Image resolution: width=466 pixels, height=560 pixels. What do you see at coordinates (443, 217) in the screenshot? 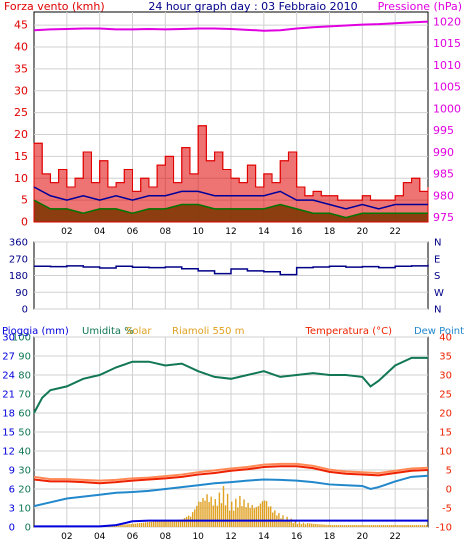
I see `pressure-axis-tick: 975` at bounding box center [443, 217].